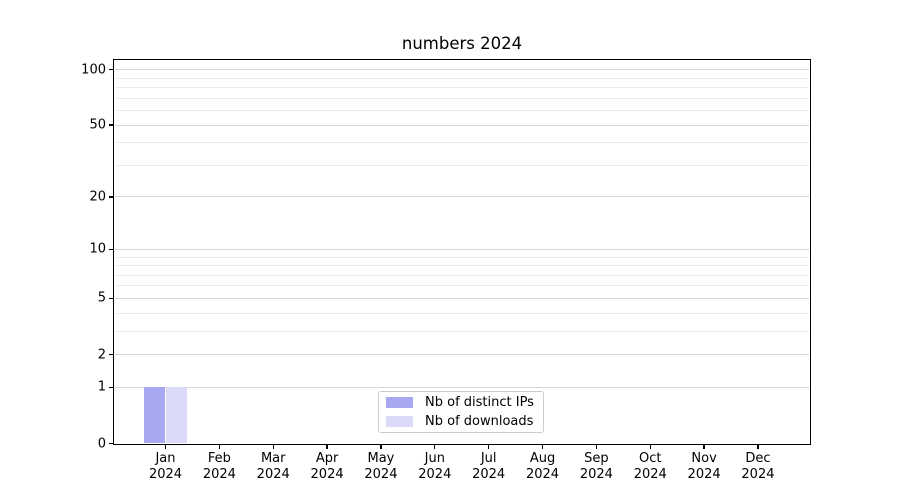 The height and width of the screenshot is (500, 900). Describe the element at coordinates (97, 249) in the screenshot. I see `y-tick-label-10: 10` at that location.